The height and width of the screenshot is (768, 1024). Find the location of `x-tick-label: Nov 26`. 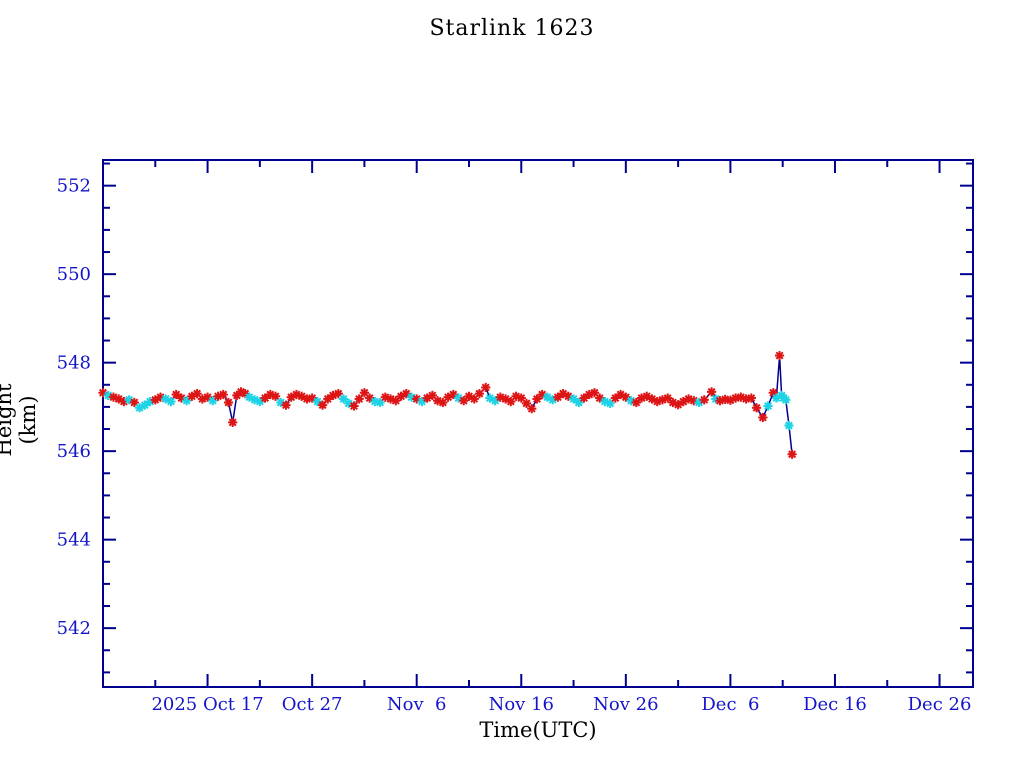

x-tick-label: Nov 26 is located at coordinates (625, 704).